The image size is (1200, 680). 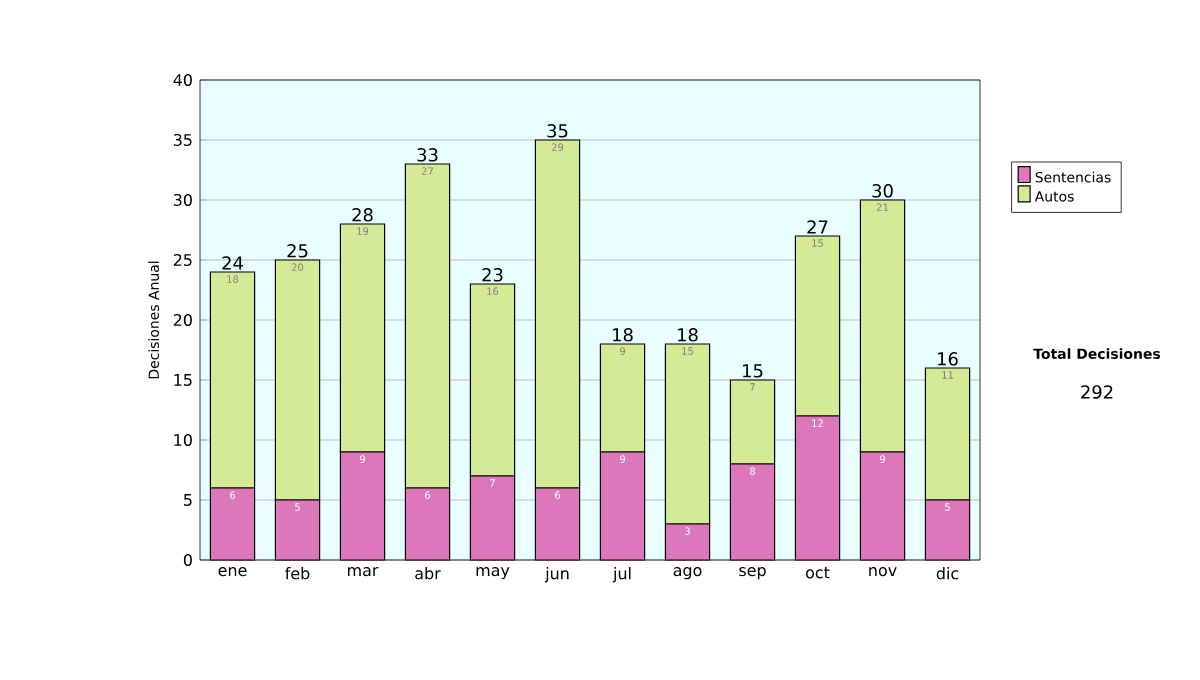 I want to click on total-label: 27, so click(x=817, y=227).